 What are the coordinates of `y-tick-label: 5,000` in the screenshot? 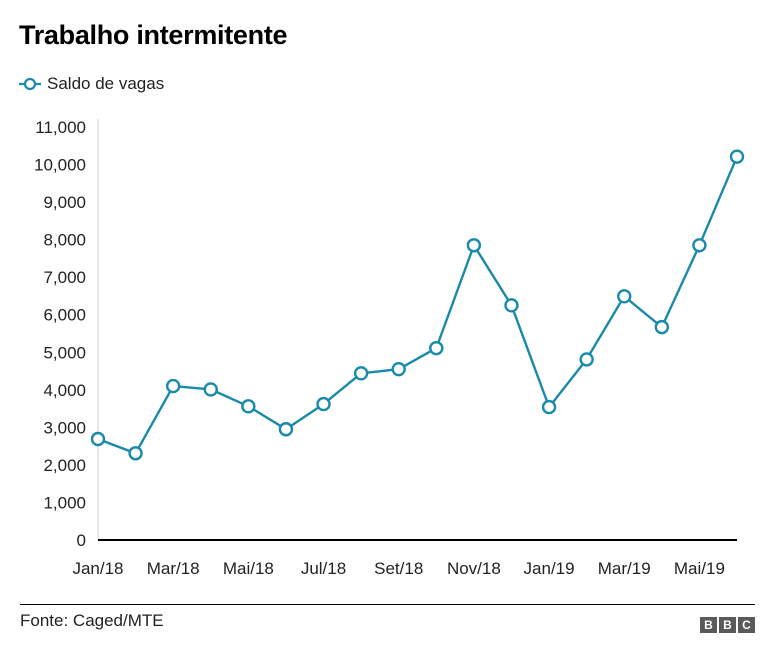 It's located at (64, 352).